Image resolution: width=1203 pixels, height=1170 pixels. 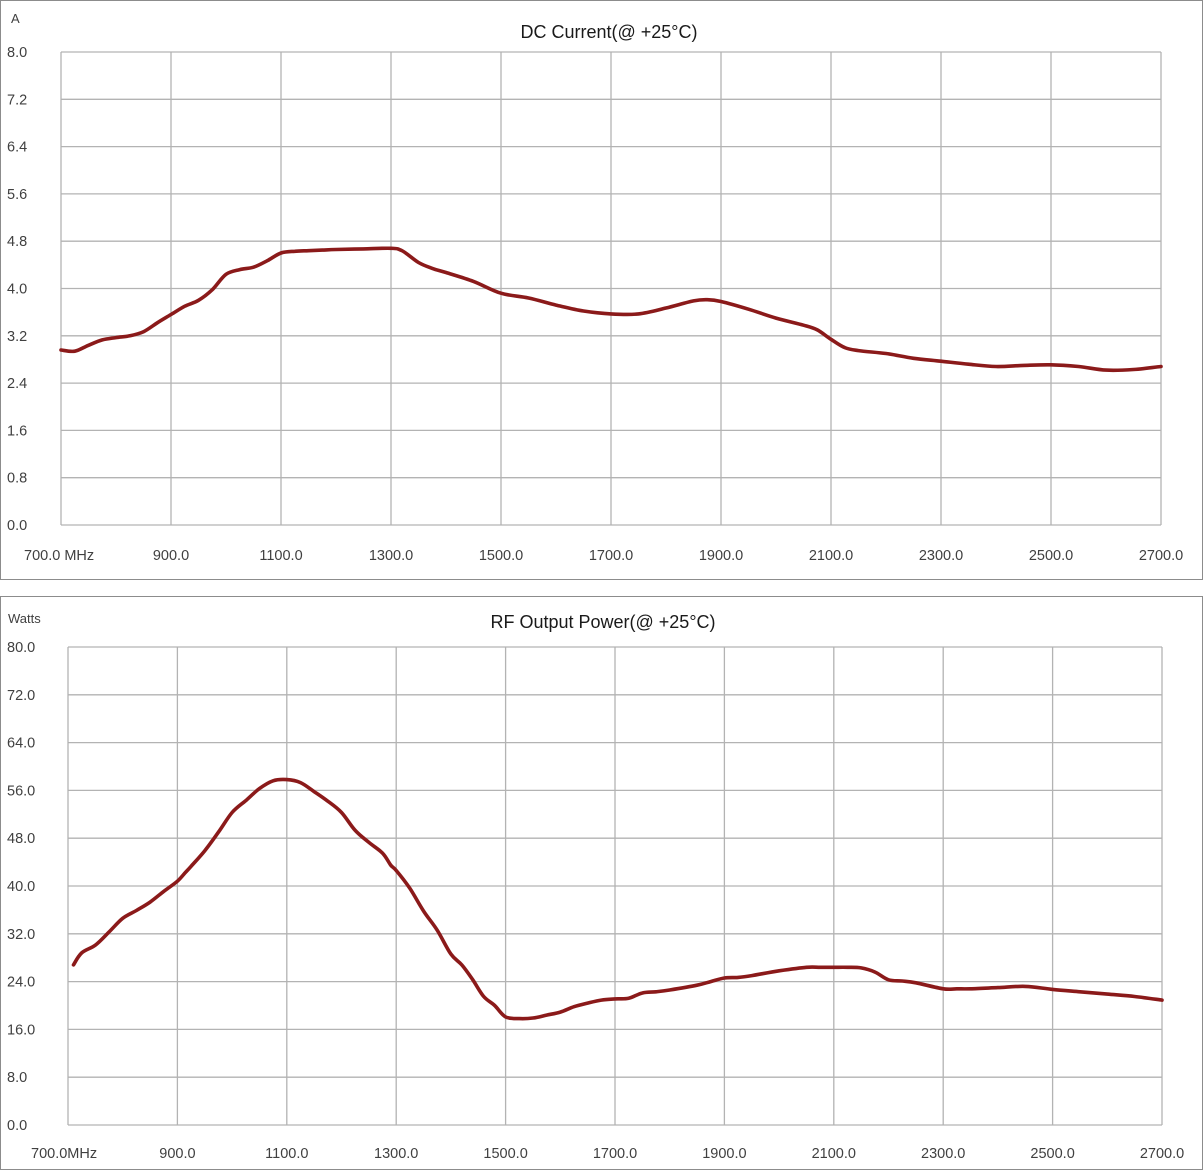 What do you see at coordinates (21, 648) in the screenshot?
I see `rf-output-power-y-tick-label: 80.0` at bounding box center [21, 648].